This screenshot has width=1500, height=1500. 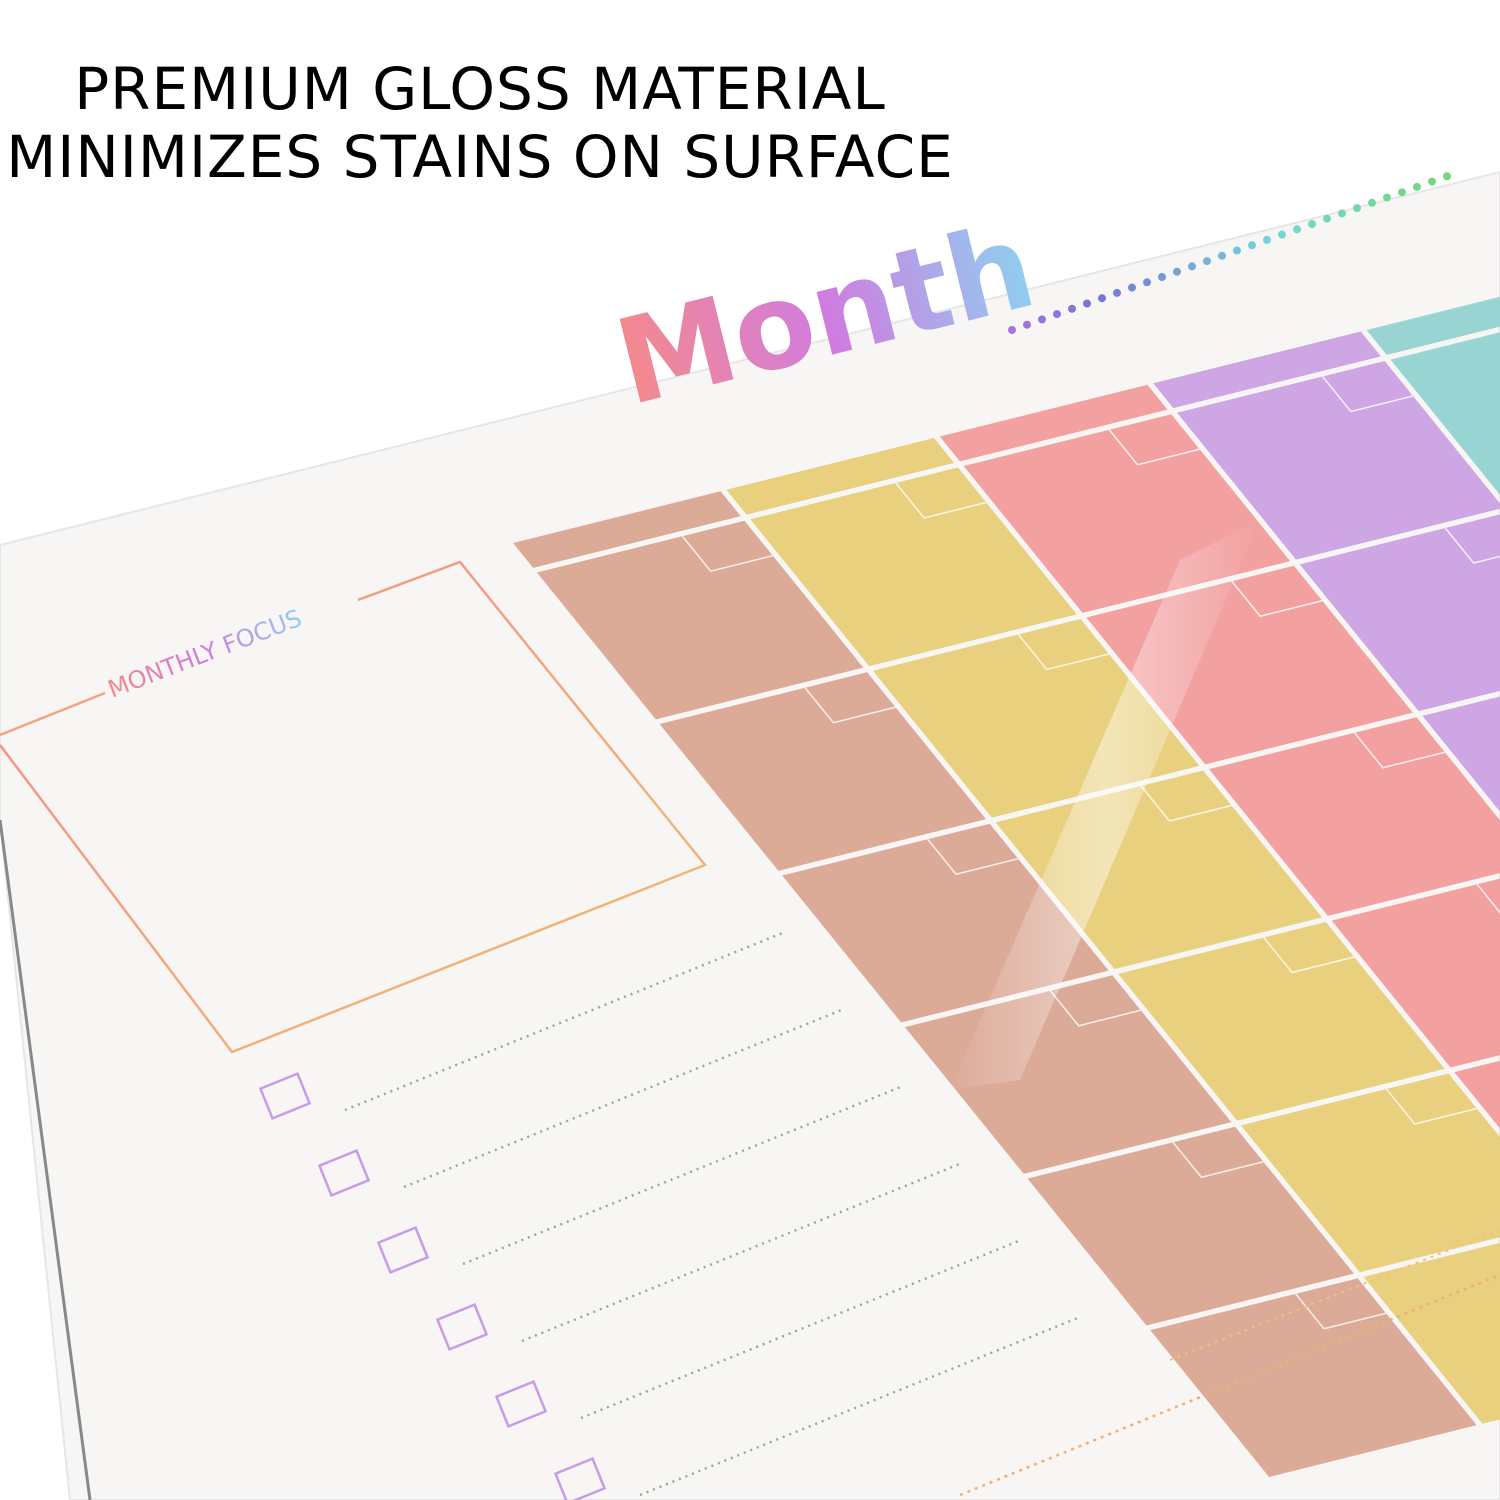 I want to click on headline-line: MINIMIZES STAINS ON SURFACE, so click(x=480, y=157).